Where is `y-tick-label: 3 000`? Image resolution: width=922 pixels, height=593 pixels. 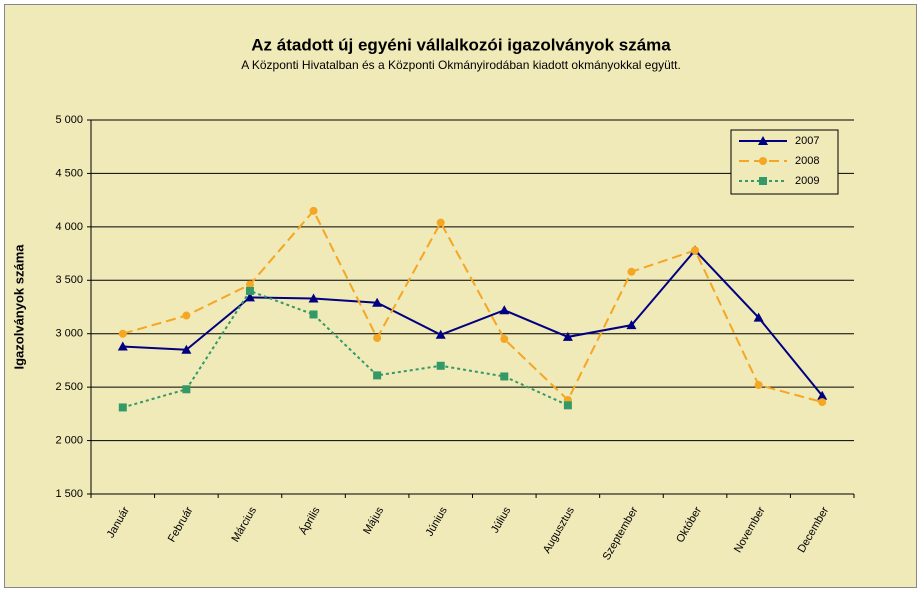 y-tick-label: 3 000 is located at coordinates (69, 334).